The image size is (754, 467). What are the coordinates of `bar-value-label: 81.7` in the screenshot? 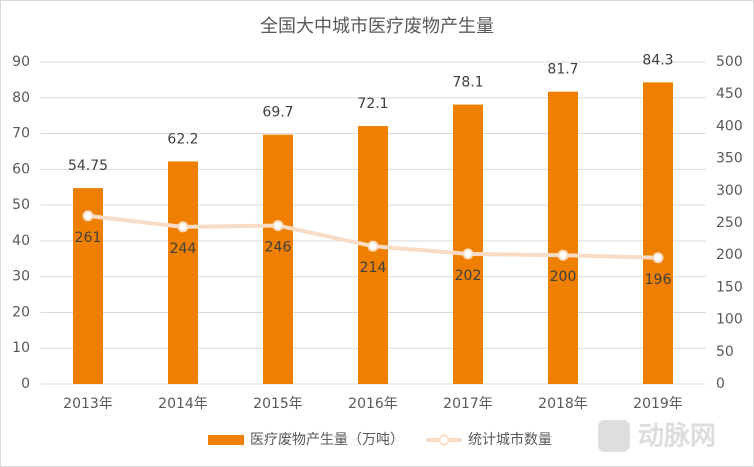 It's located at (562, 70).